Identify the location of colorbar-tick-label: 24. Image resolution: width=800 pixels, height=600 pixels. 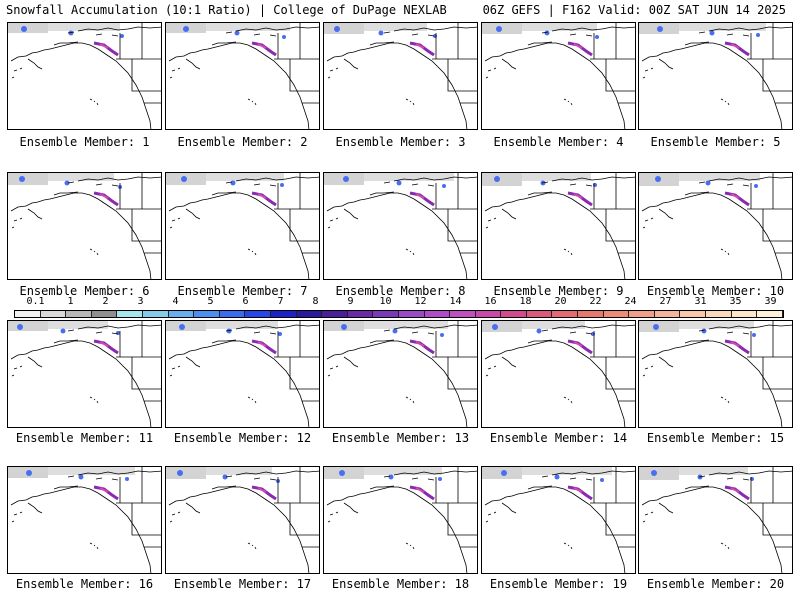
(630, 301).